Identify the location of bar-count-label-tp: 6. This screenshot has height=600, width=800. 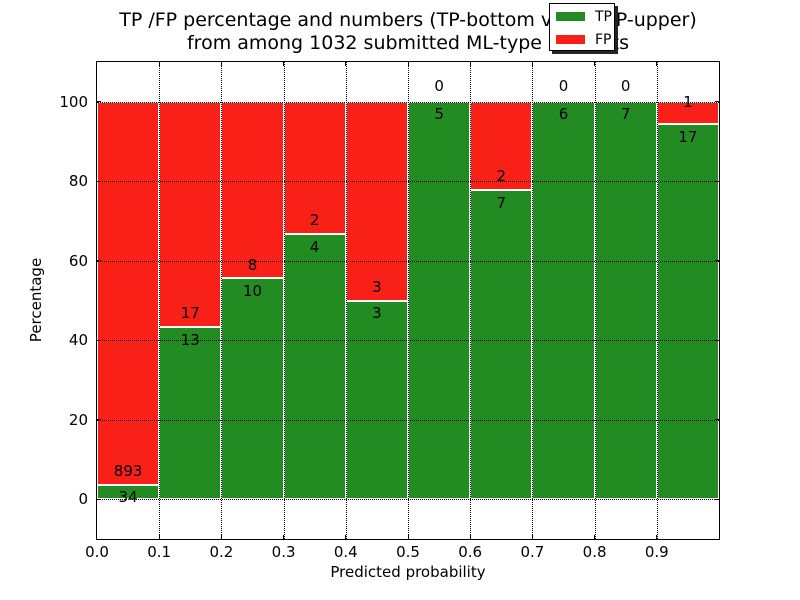
(563, 114).